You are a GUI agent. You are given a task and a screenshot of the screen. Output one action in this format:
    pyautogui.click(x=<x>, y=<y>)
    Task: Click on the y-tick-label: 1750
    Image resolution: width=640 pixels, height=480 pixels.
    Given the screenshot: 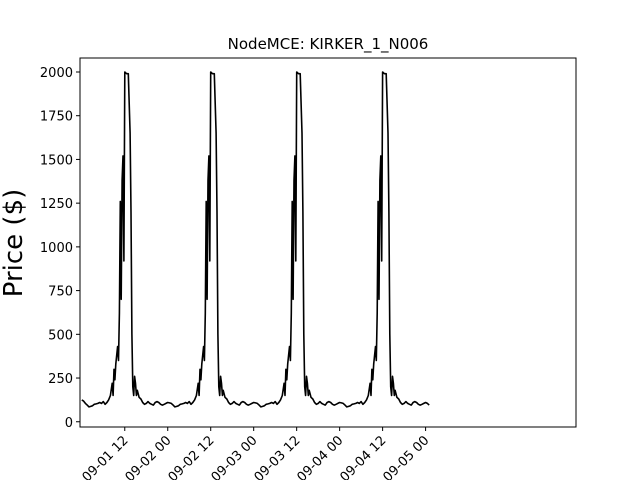 What is the action you would take?
    pyautogui.click(x=56, y=117)
    